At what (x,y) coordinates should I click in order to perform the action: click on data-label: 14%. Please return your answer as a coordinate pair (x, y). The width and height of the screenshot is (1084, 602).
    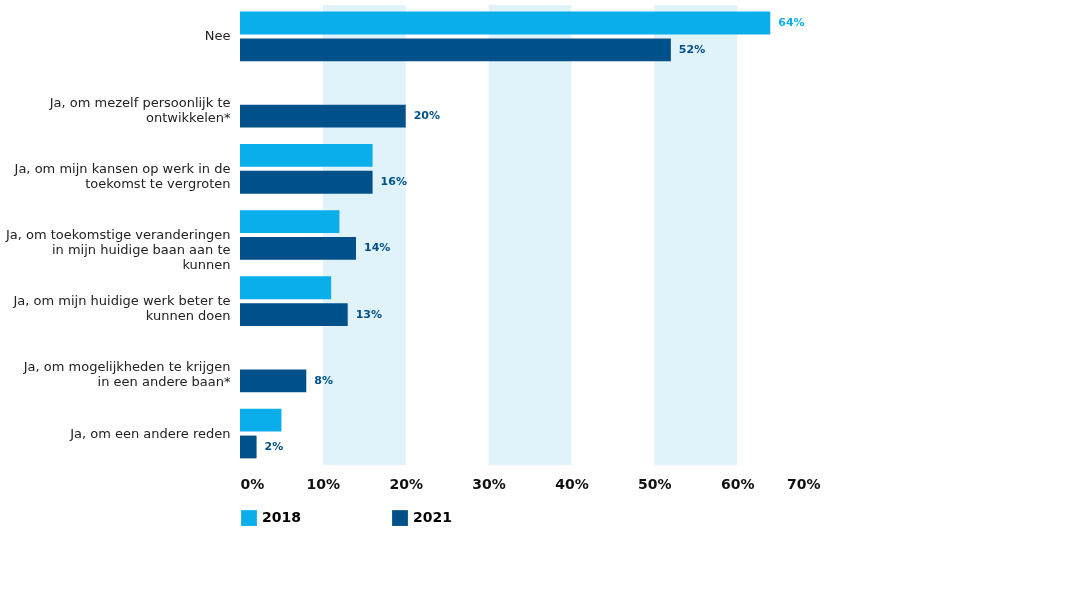
    Looking at the image, I should click on (377, 248).